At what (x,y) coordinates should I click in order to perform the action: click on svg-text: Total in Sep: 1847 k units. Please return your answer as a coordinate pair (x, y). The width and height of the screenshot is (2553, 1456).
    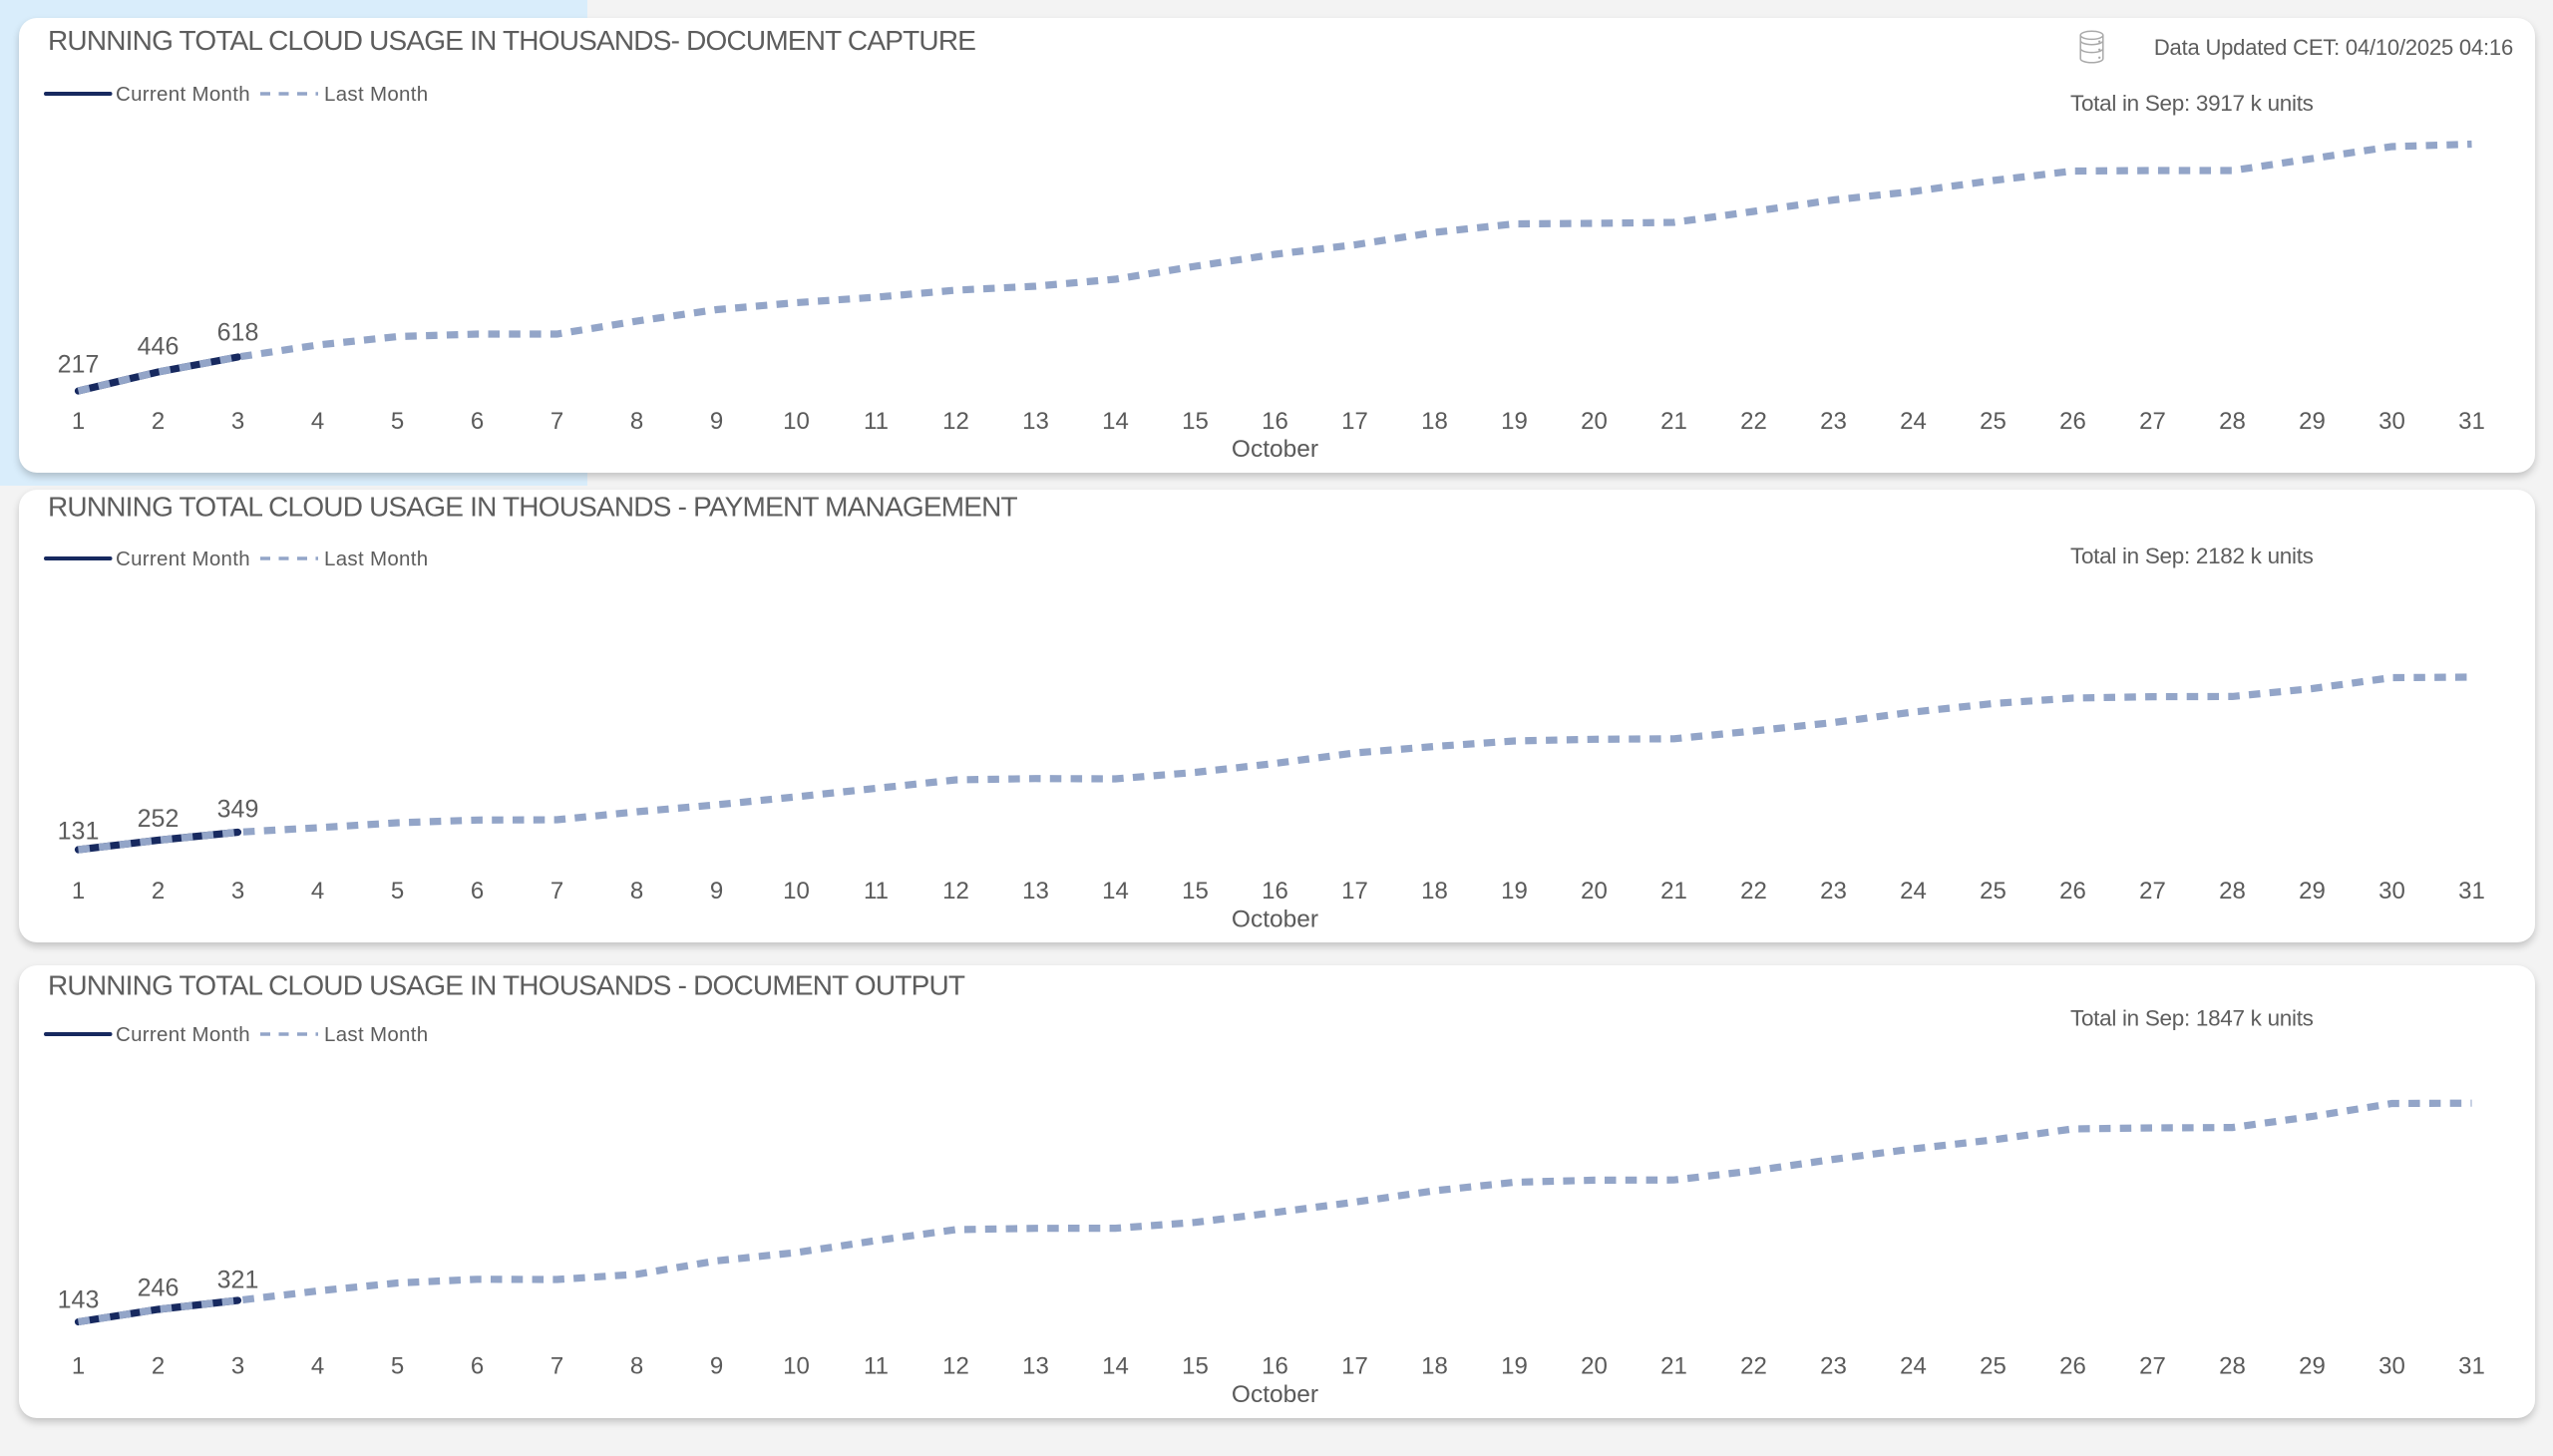
    Looking at the image, I should click on (2192, 1018).